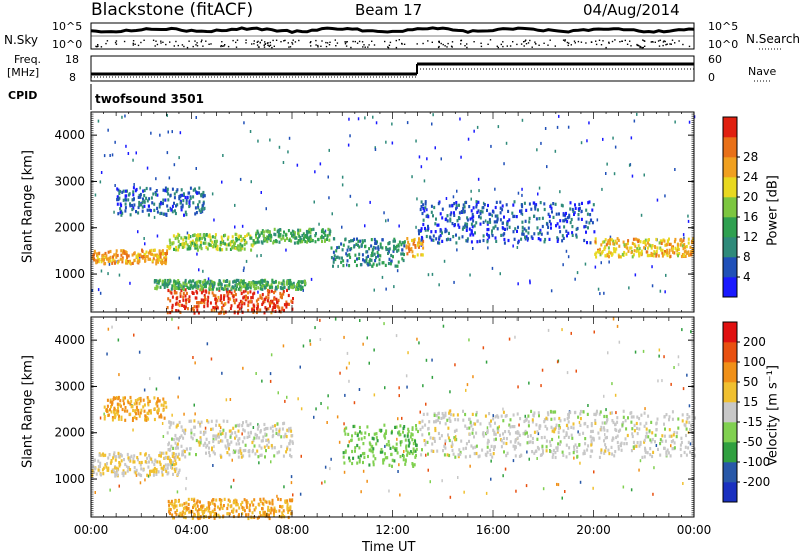 This screenshot has height=555, width=800. Describe the element at coordinates (730, 167) in the screenshot. I see `power-colorbar-swatch` at that location.